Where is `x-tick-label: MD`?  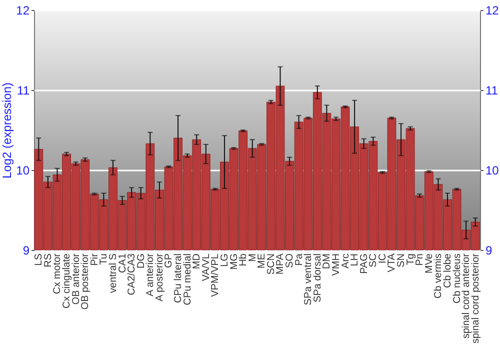
x-tick-label: MD is located at coordinates (197, 262).